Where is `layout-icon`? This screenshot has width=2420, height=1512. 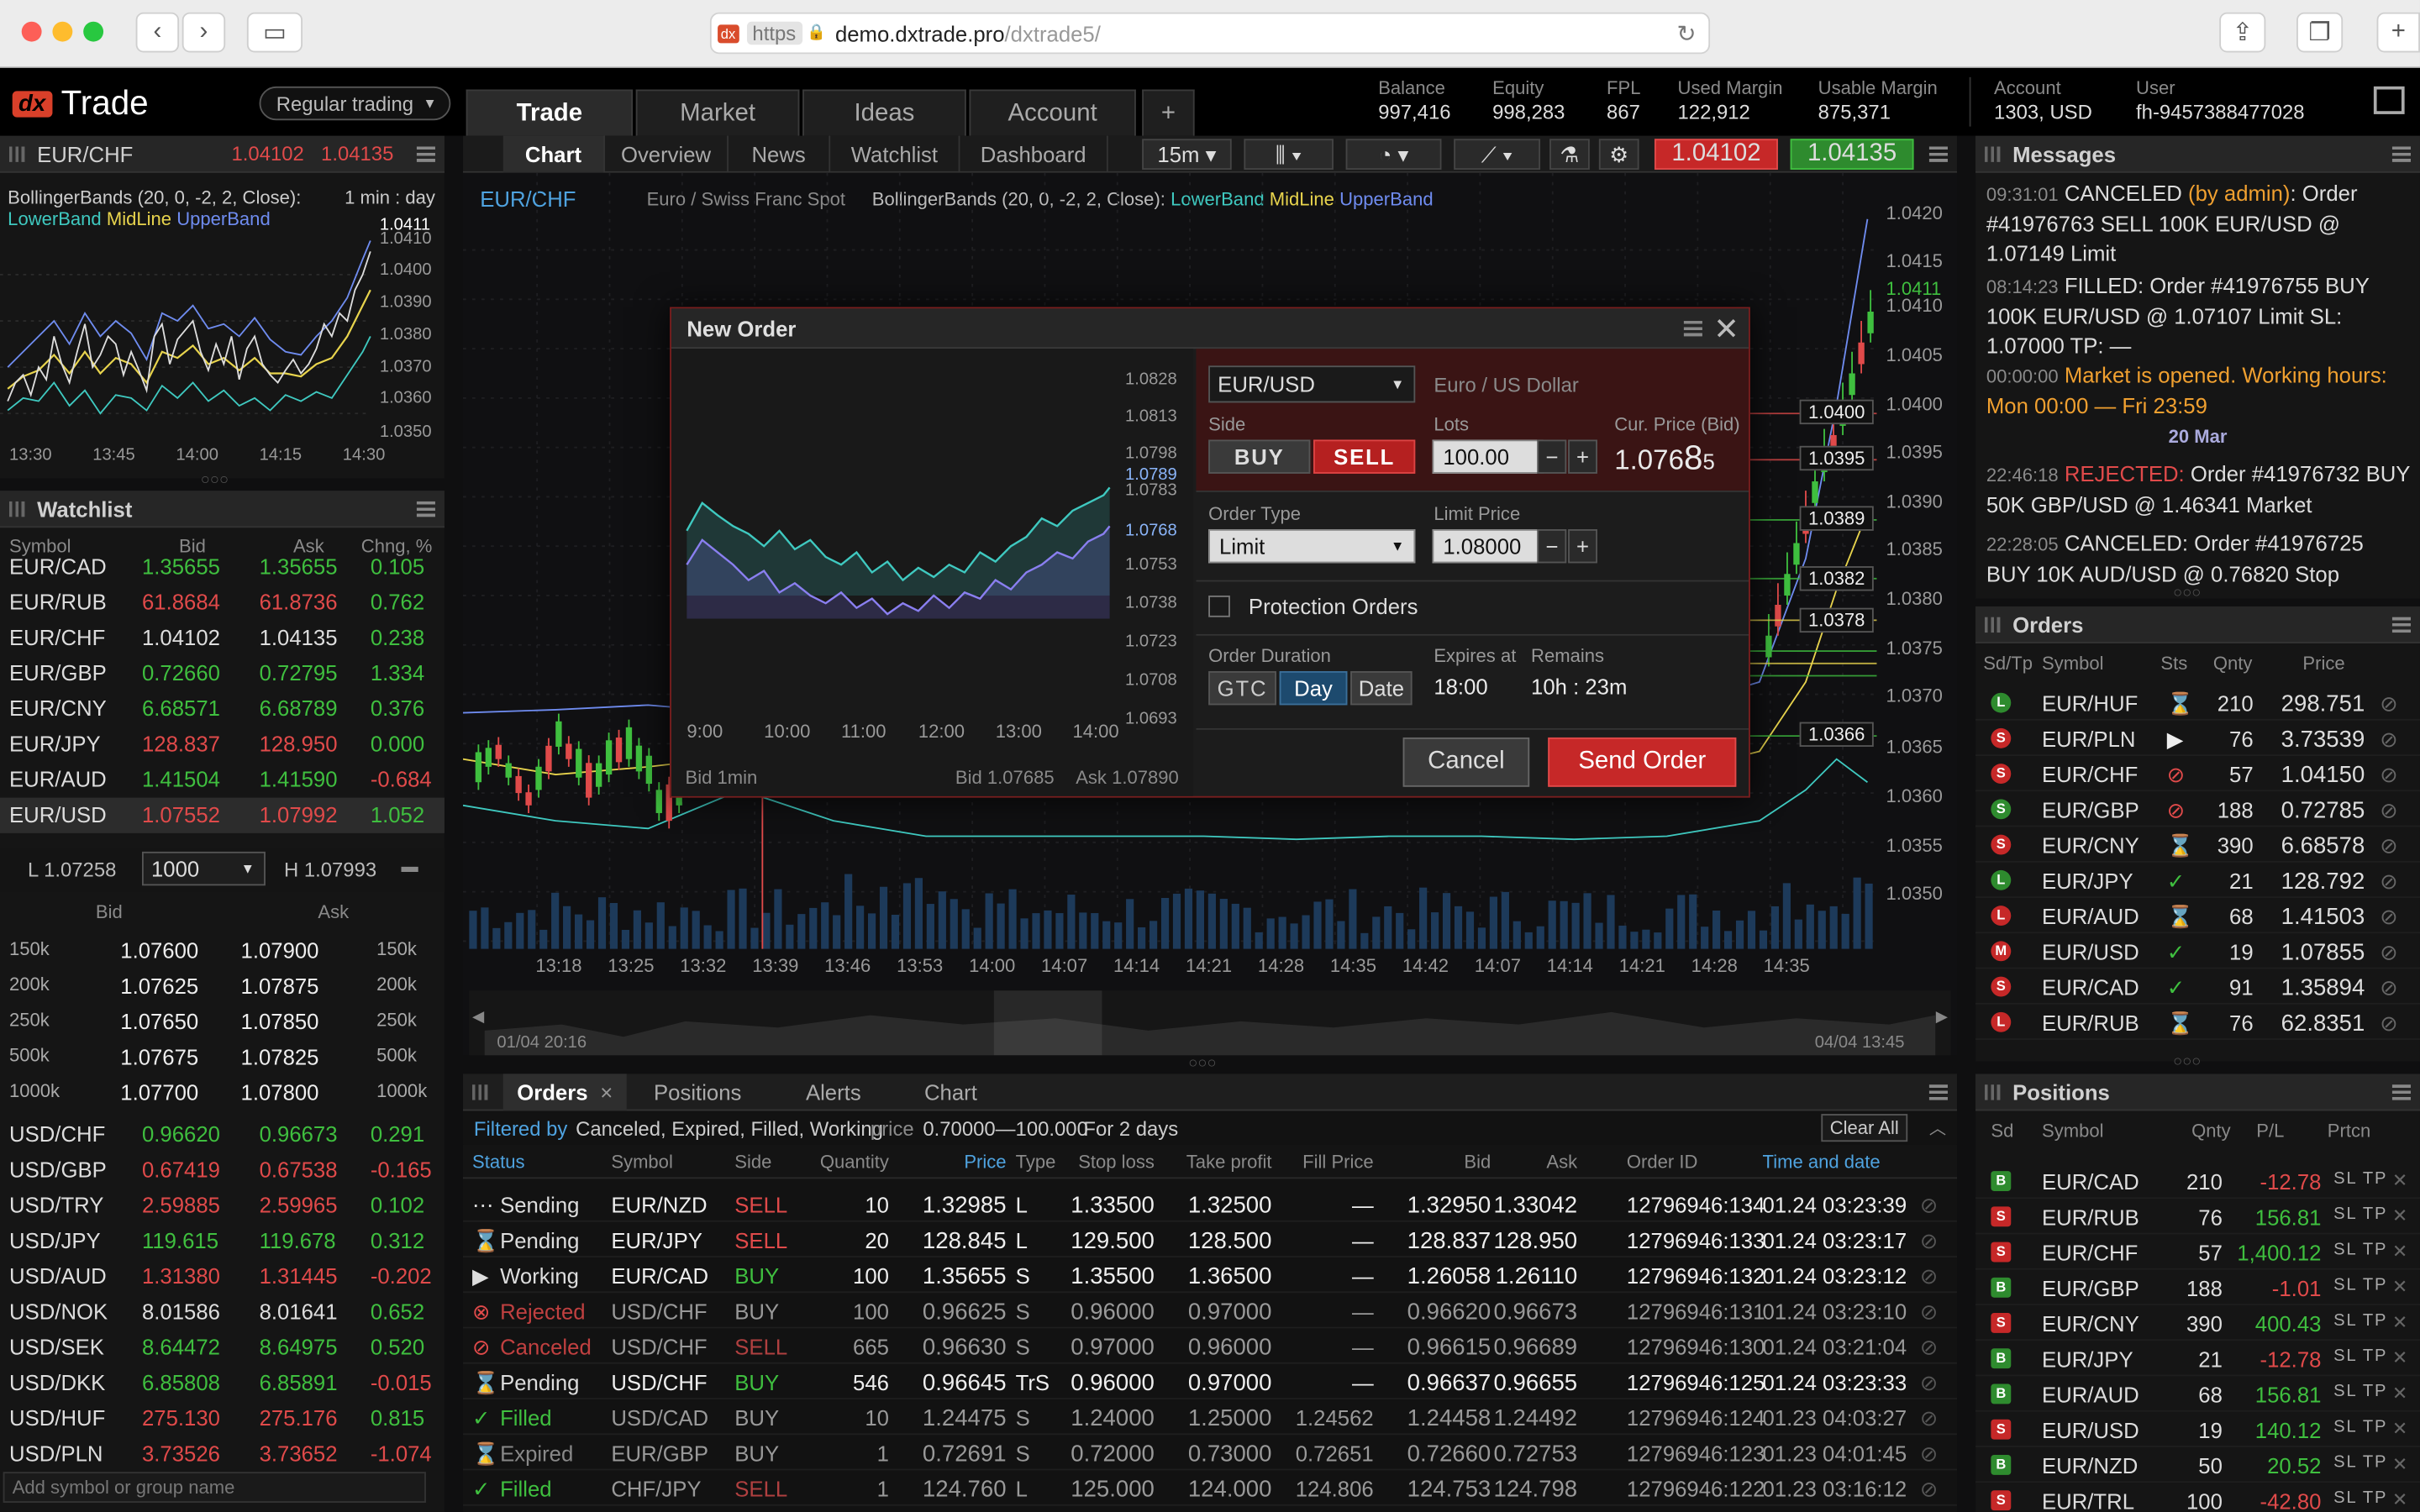
layout-icon is located at coordinates (2389, 100).